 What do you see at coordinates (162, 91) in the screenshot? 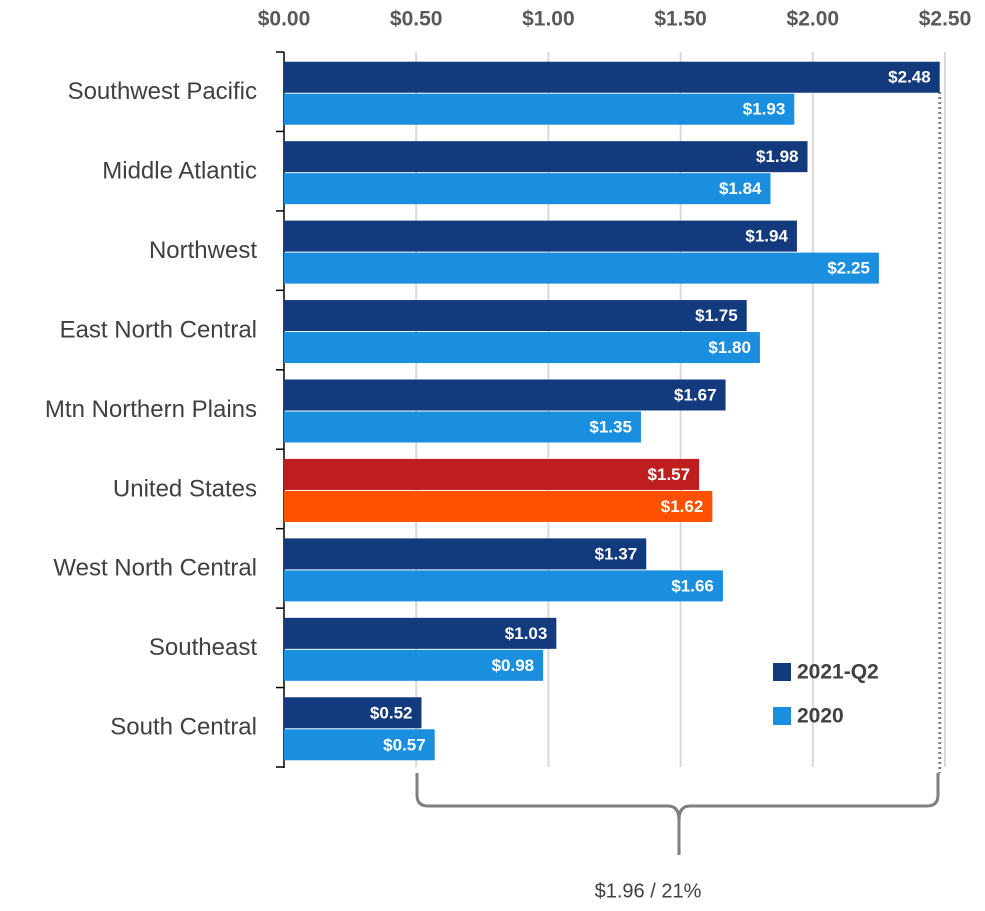
I see `y-tick-label: Southwest Pacific` at bounding box center [162, 91].